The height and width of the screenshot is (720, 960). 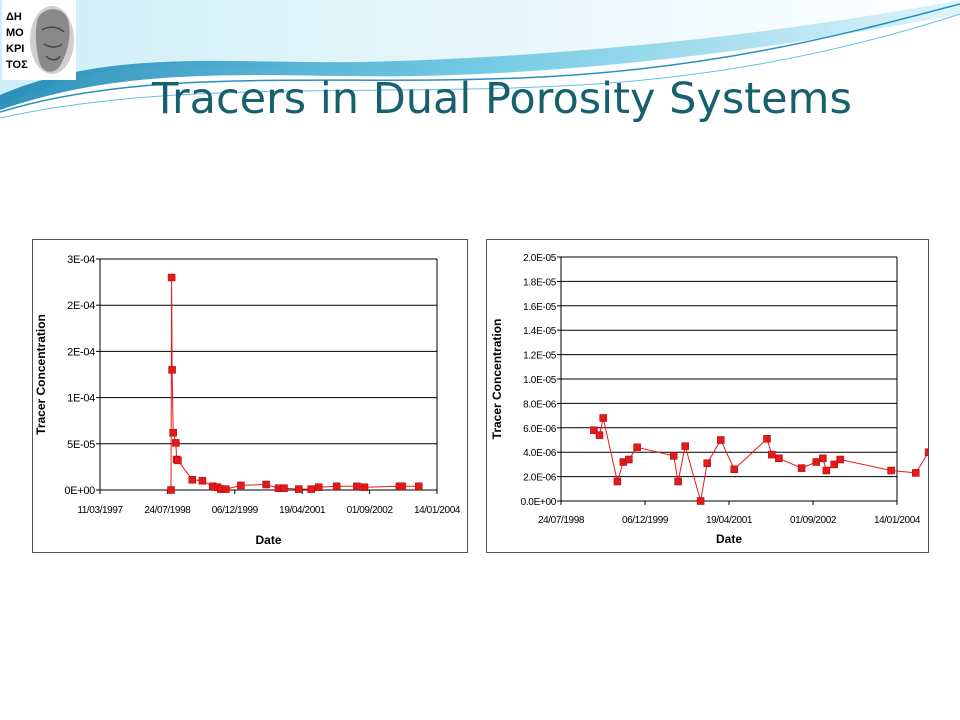 I want to click on logo-text-line4: ΤΟΣ, so click(x=17, y=65).